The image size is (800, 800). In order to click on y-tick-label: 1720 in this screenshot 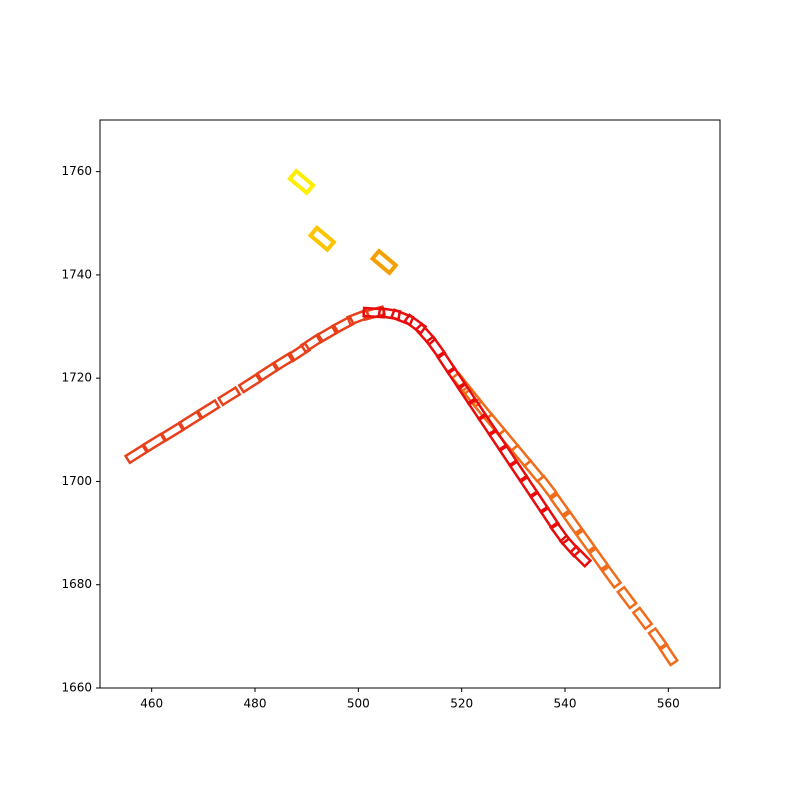, I will do `click(76, 378)`.